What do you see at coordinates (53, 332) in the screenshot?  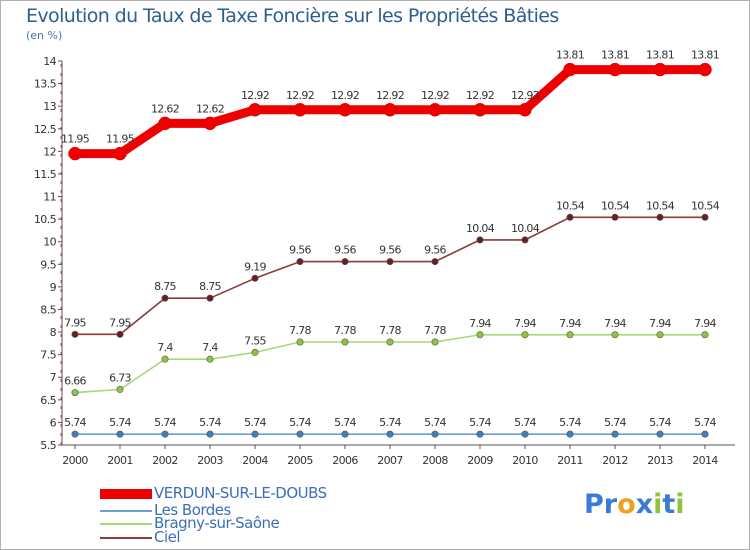 I see `y-tick-label: 8` at bounding box center [53, 332].